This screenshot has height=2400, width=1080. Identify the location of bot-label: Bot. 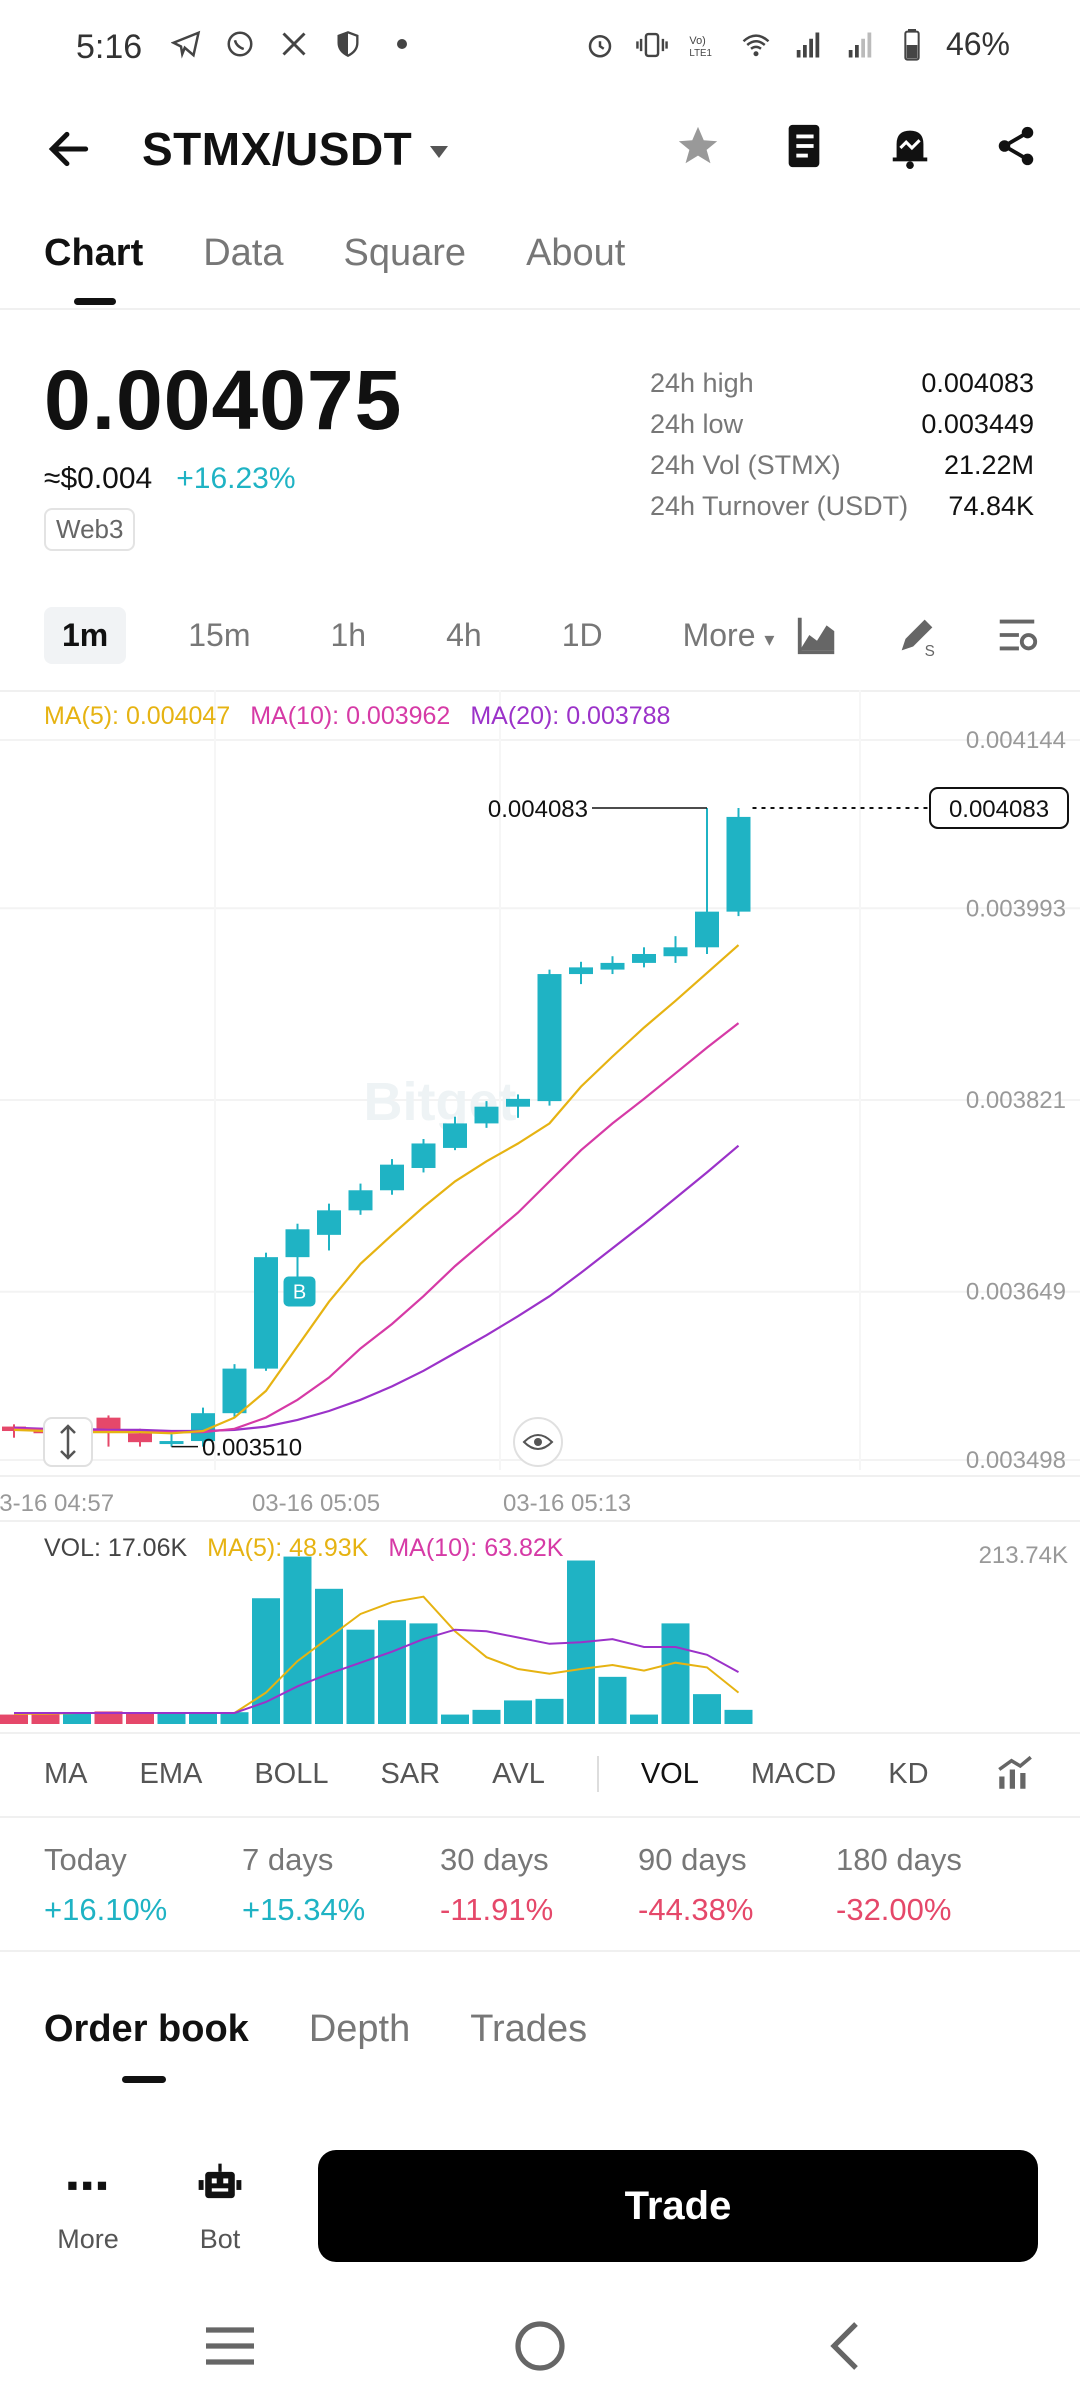
(220, 2239).